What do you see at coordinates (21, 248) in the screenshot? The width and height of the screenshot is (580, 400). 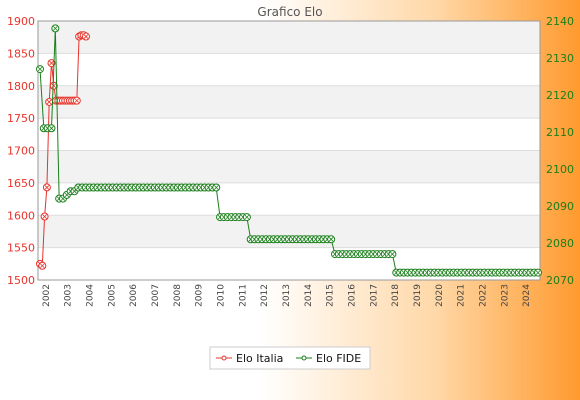 I see `left-tick-label: 1550` at bounding box center [21, 248].